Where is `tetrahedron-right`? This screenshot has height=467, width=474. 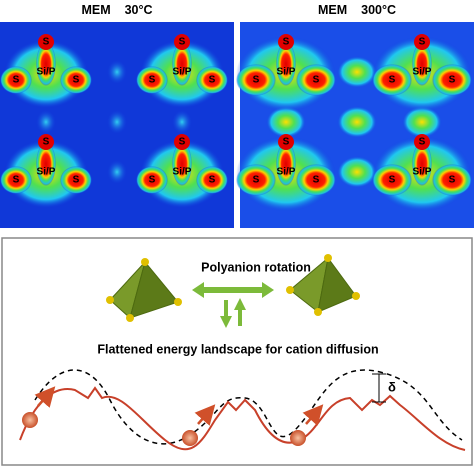
tetrahedron-right is located at coordinates (323, 285).